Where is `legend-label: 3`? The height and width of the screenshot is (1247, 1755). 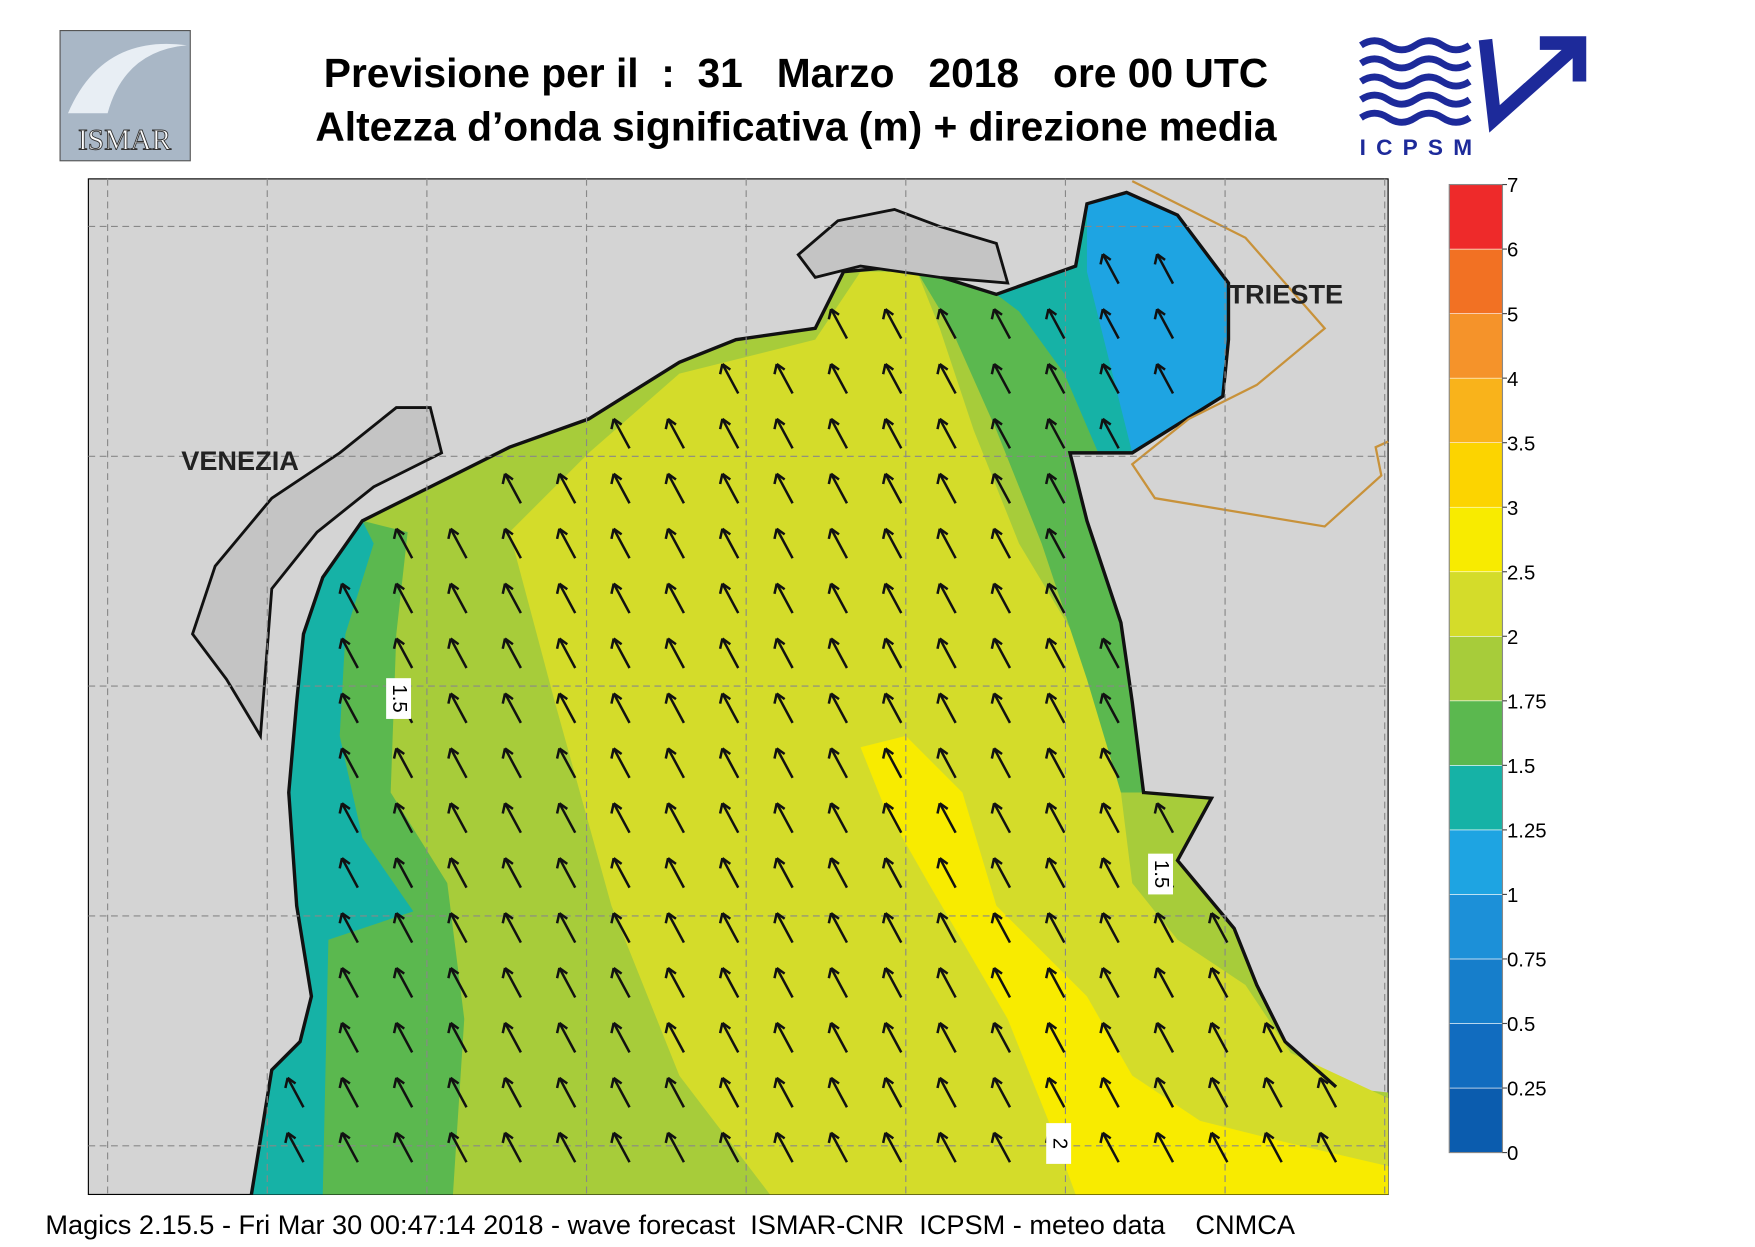
legend-label: 3 is located at coordinates (1512, 509).